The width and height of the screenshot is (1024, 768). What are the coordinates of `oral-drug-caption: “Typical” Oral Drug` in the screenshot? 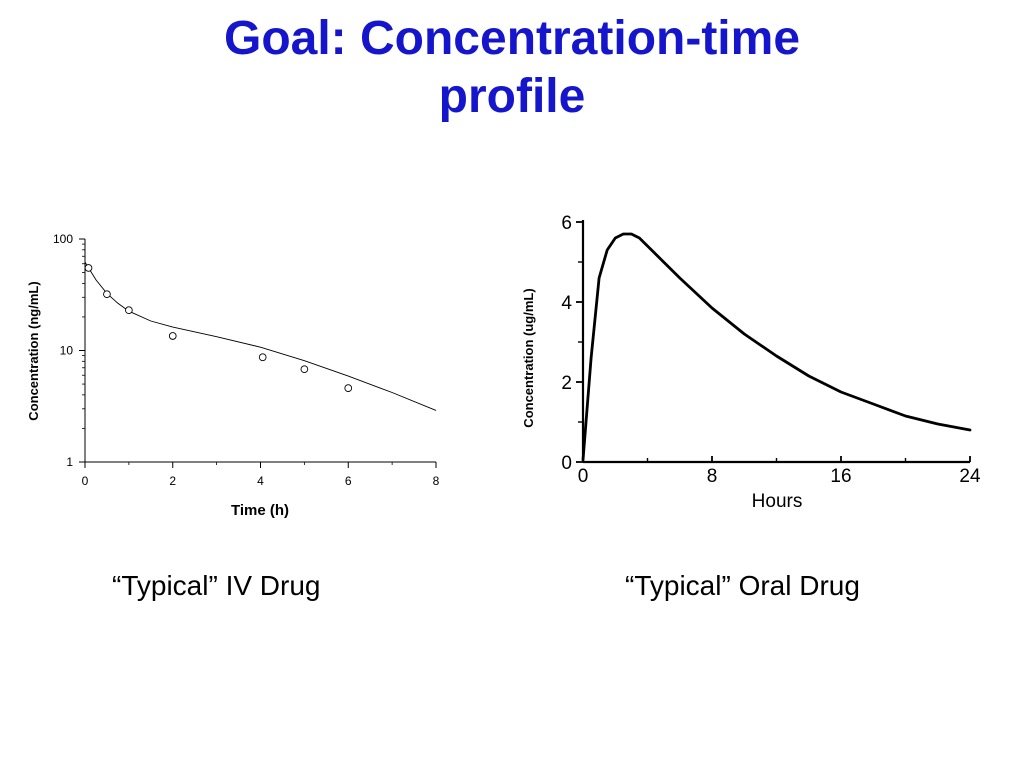 It's located at (742, 585).